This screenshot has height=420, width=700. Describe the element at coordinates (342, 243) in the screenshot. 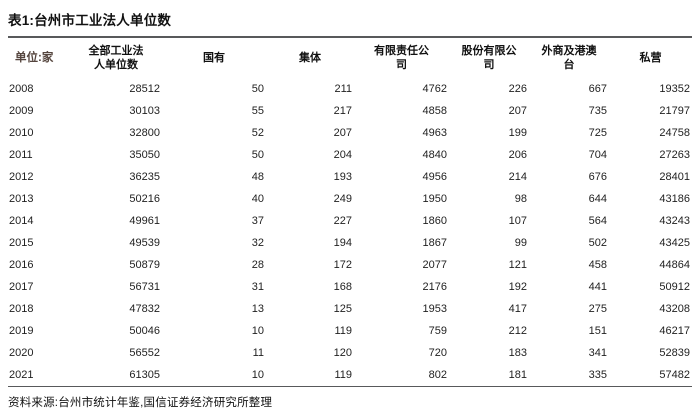

I see `value-cell: 194` at that location.